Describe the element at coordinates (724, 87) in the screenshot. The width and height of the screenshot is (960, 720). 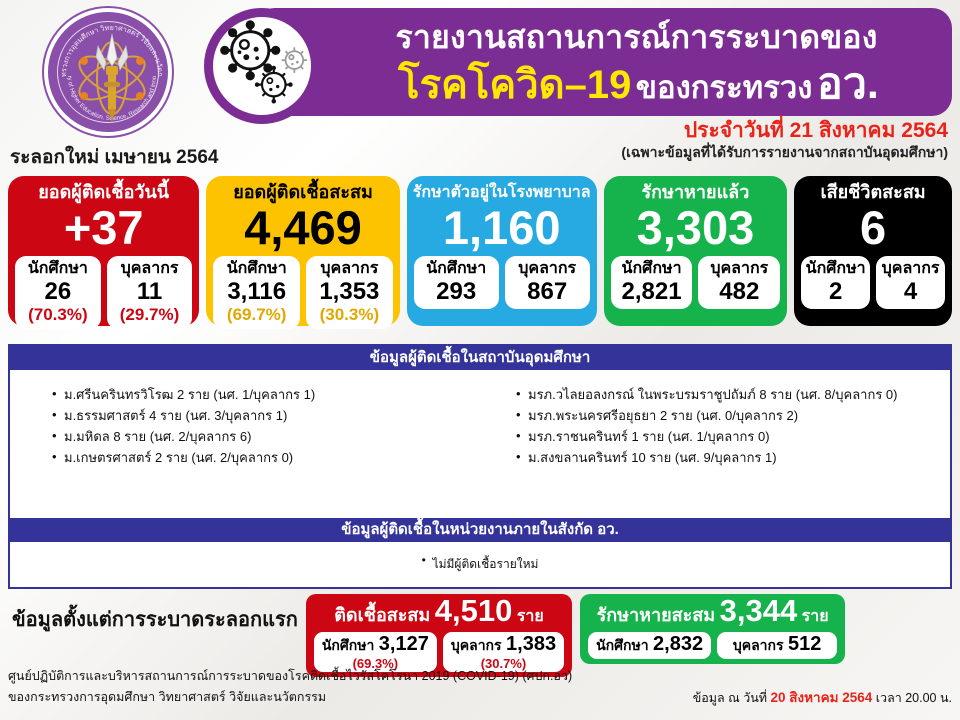
I see `title-of-label: ของกระทรวง` at that location.